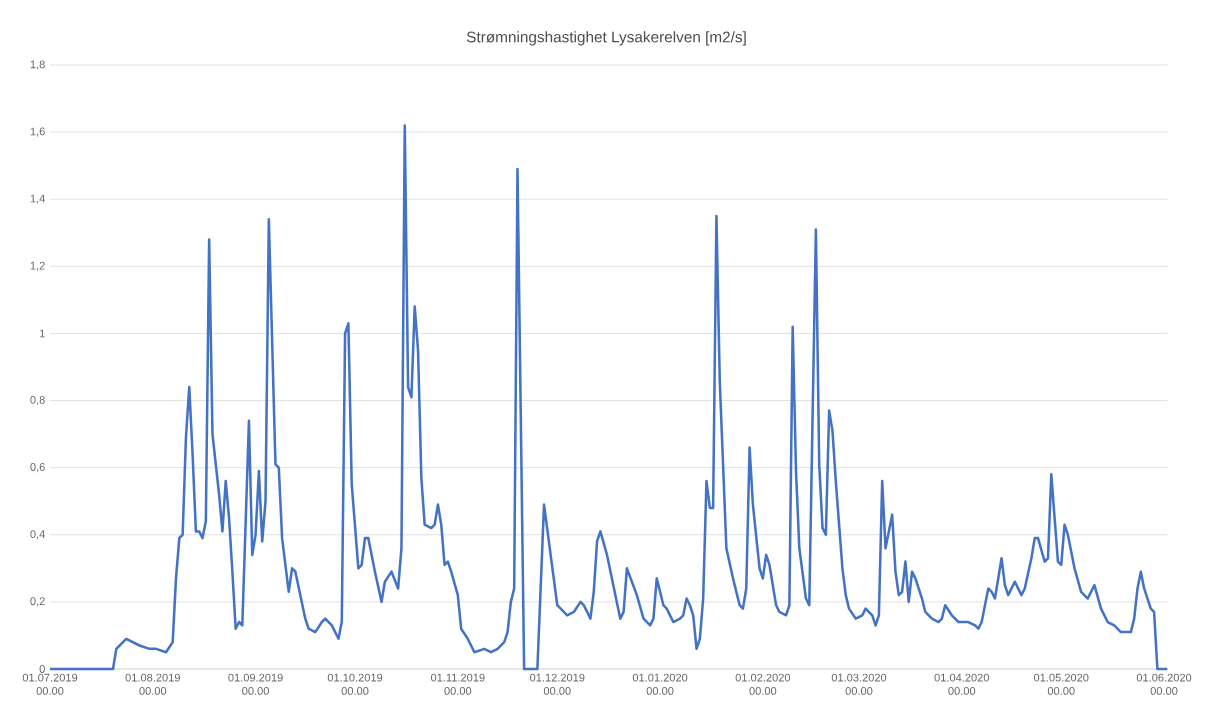  I want to click on y-tick-label: 0,4, so click(37, 535).